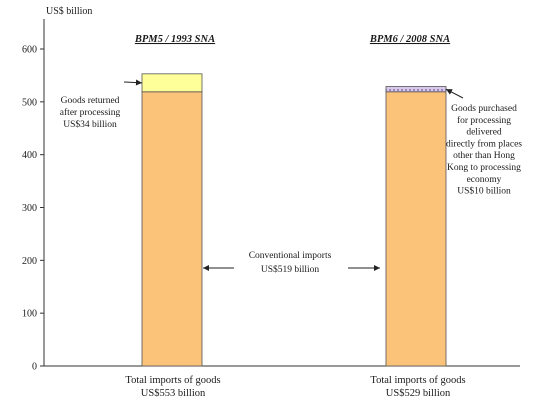 This screenshot has height=409, width=533. I want to click on y-tick-label: 200, so click(29, 261).